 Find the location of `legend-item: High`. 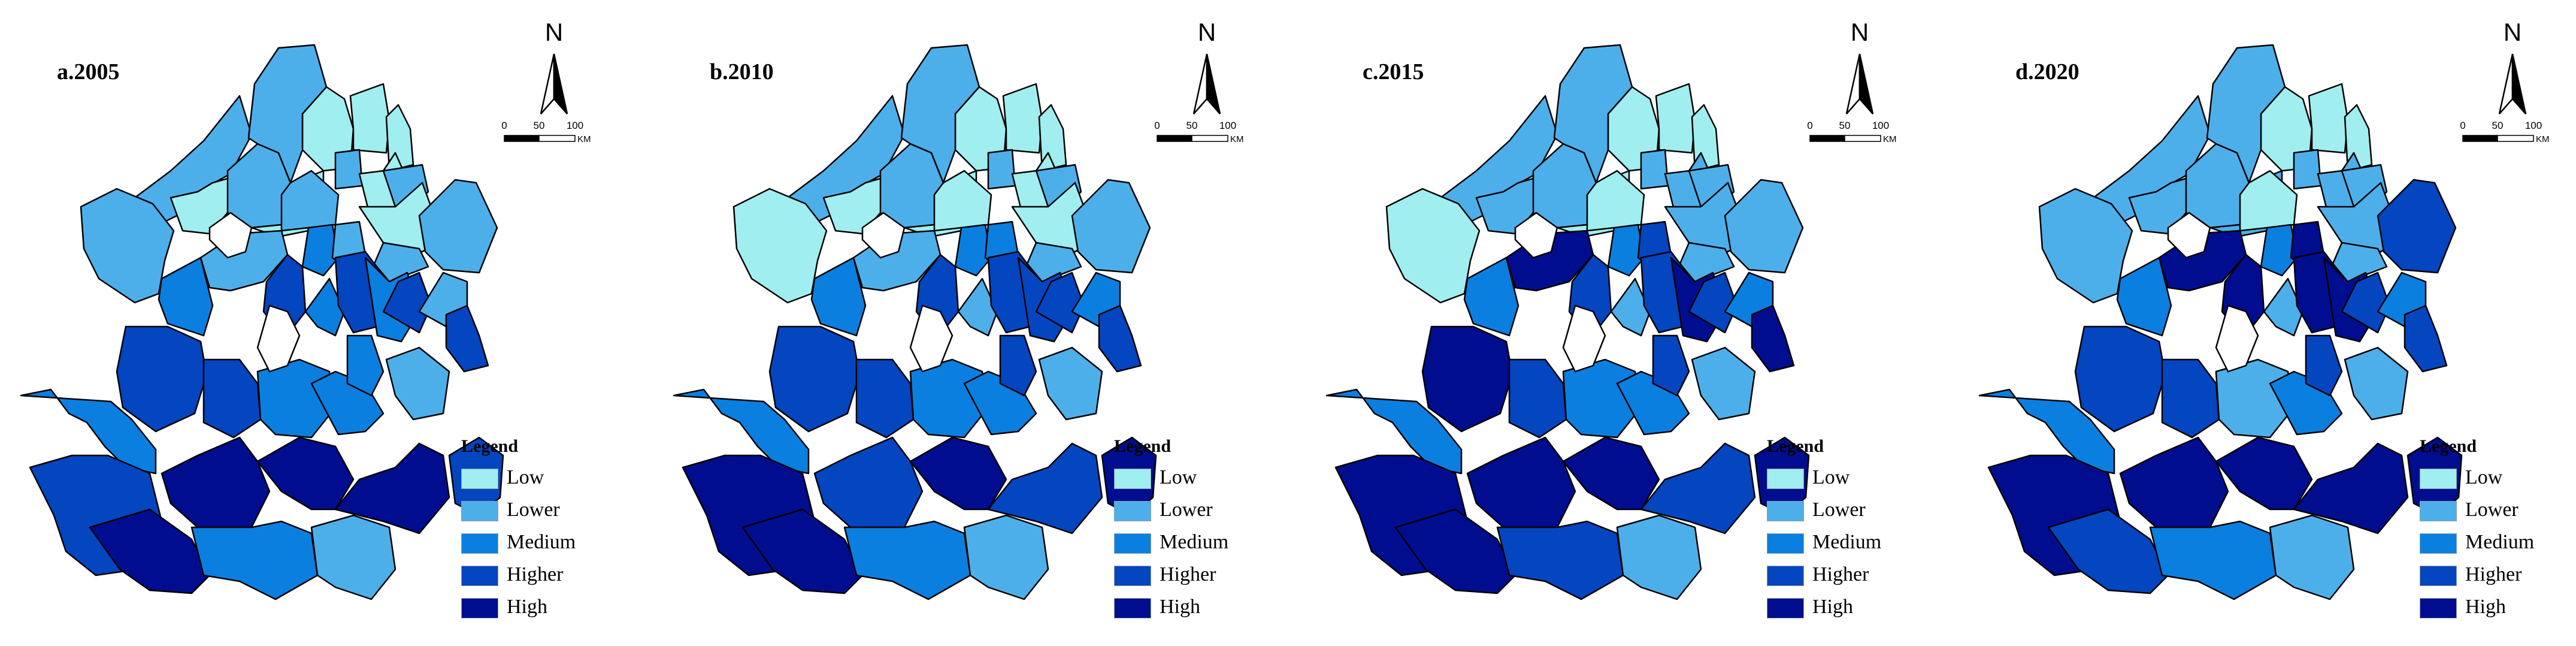

legend-item: High is located at coordinates (1192, 610).